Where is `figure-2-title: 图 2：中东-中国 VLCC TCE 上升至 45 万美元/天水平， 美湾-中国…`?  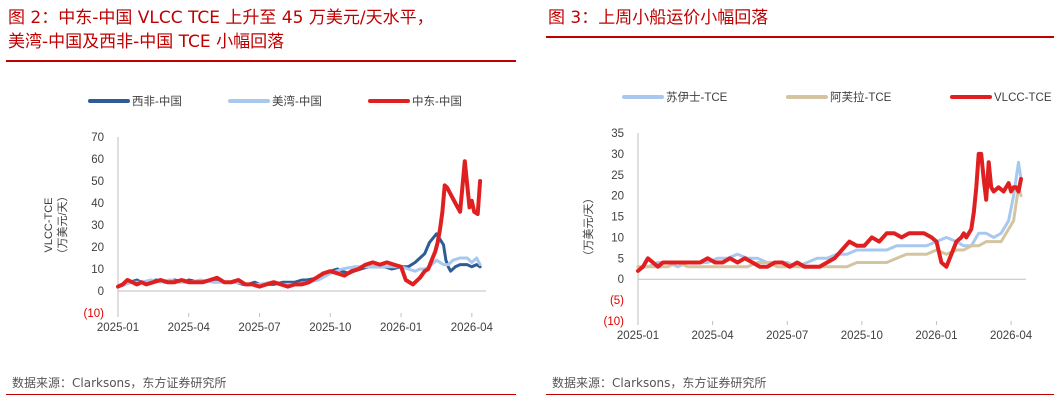
figure-2-title: 图 2：中东-中国 VLCC TCE 上升至 45 万美元/天水平， 美湾-中国… is located at coordinates (258, 30).